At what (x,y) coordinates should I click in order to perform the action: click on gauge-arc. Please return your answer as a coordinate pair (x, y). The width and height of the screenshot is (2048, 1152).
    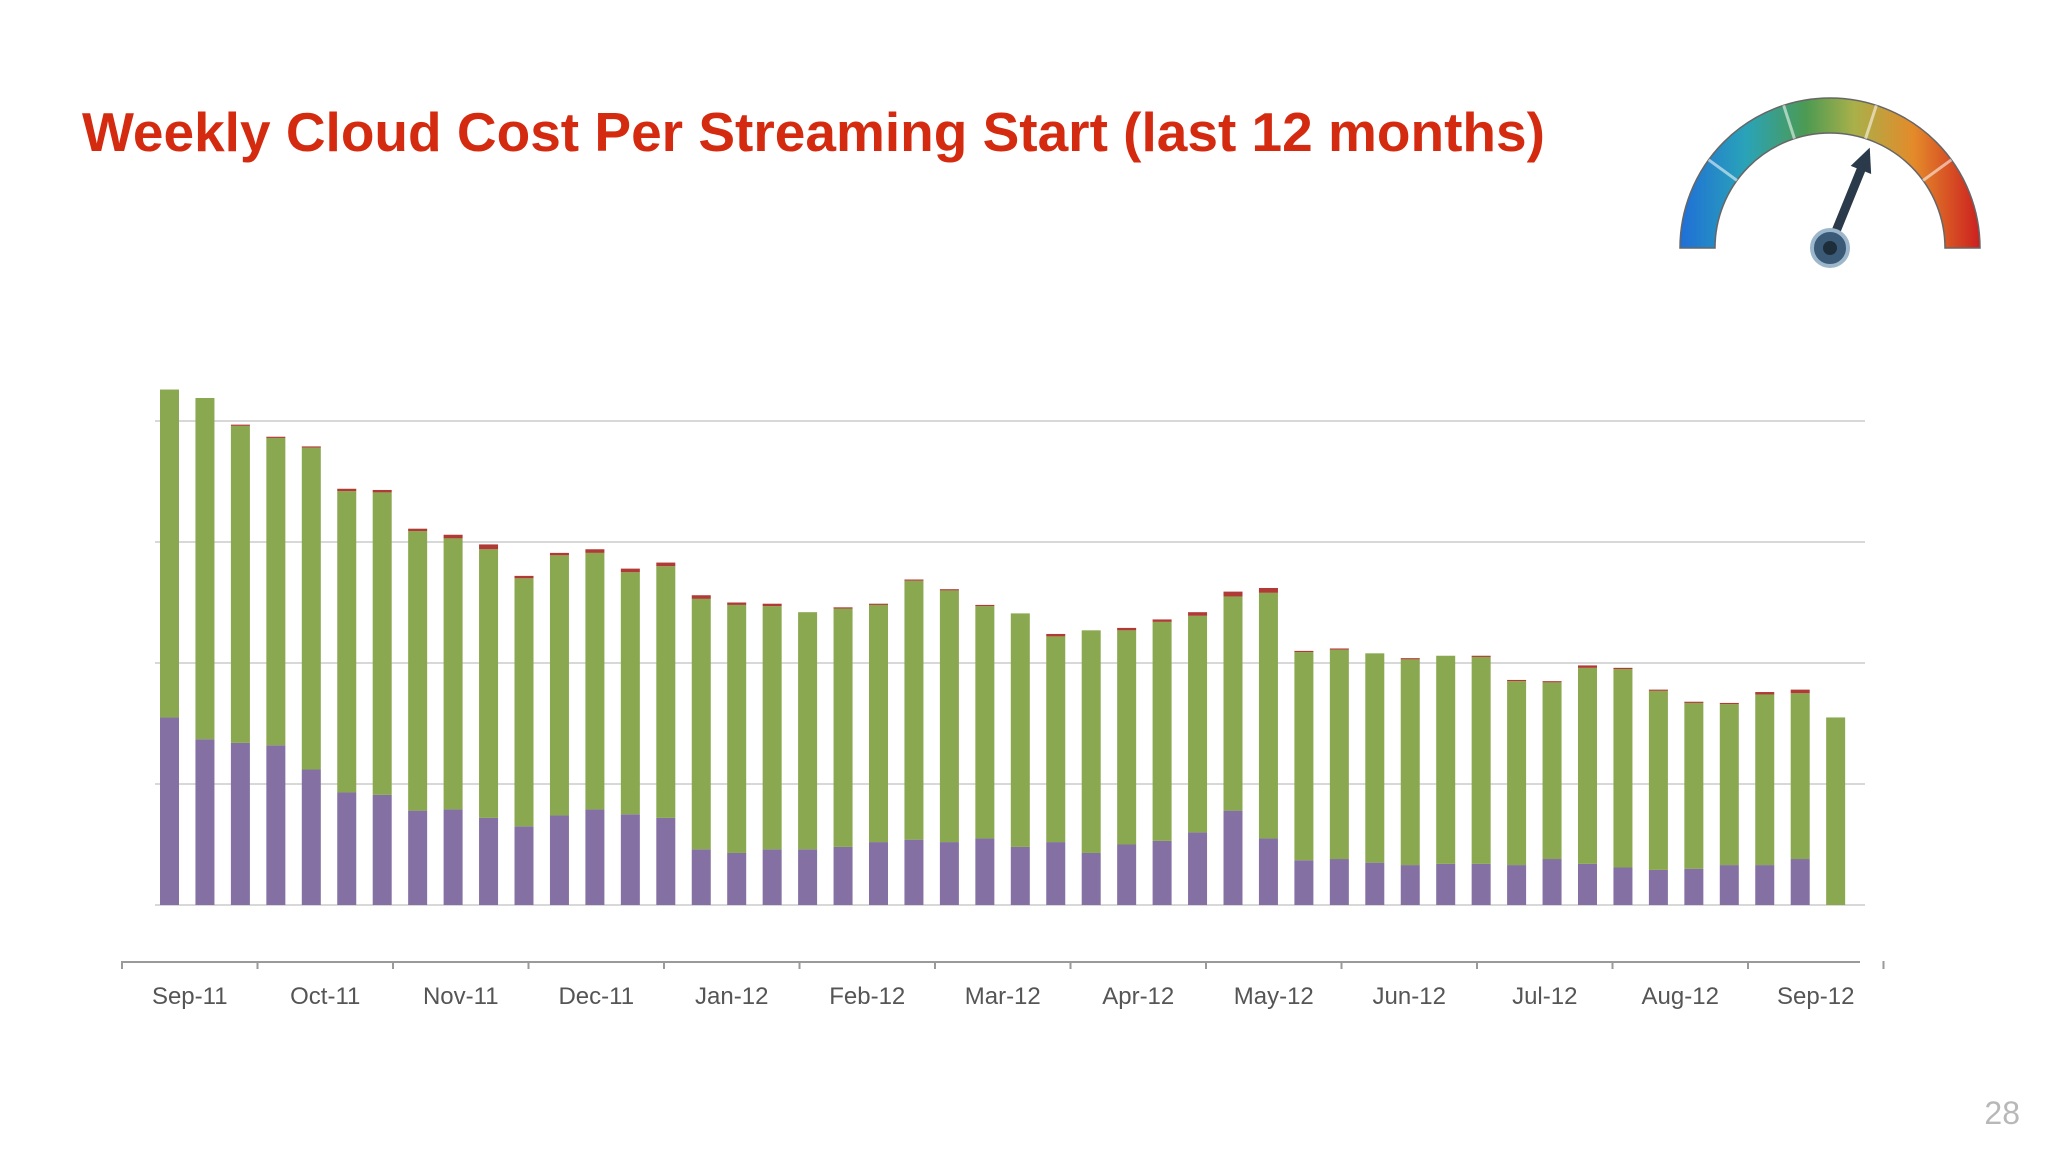
    Looking at the image, I should click on (1830, 173).